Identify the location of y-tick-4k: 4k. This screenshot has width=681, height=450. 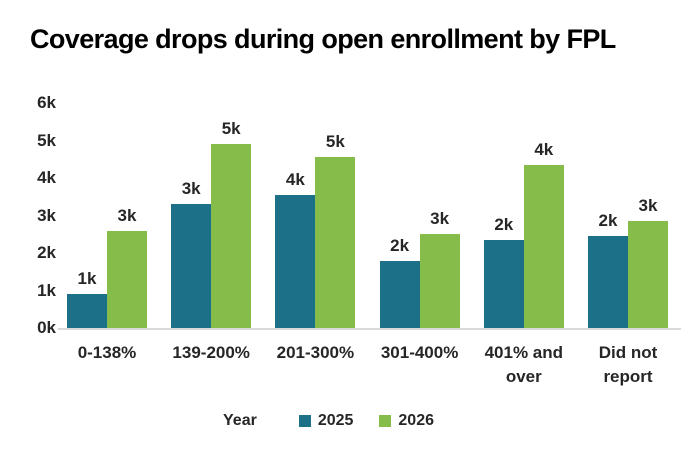
(46, 177).